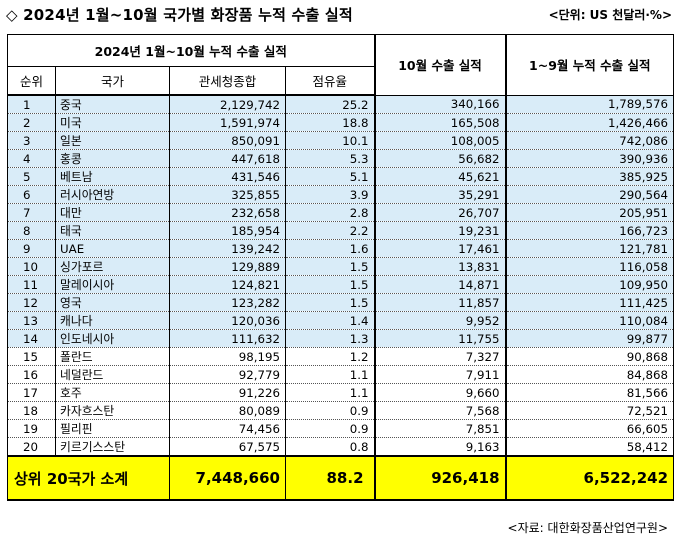 This screenshot has height=542, width=680. What do you see at coordinates (341, 284) in the screenshot?
I see `table-row: 11 말레이시아 124,821 1.5 14,871 109,950` at bounding box center [341, 284].